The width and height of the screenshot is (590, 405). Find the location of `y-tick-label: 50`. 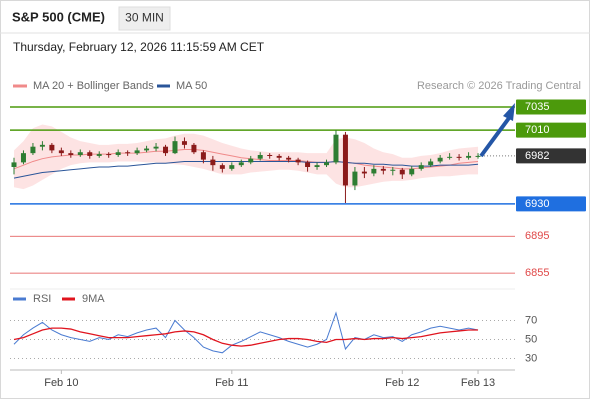

y-tick-label: 50 is located at coordinates (531, 339).